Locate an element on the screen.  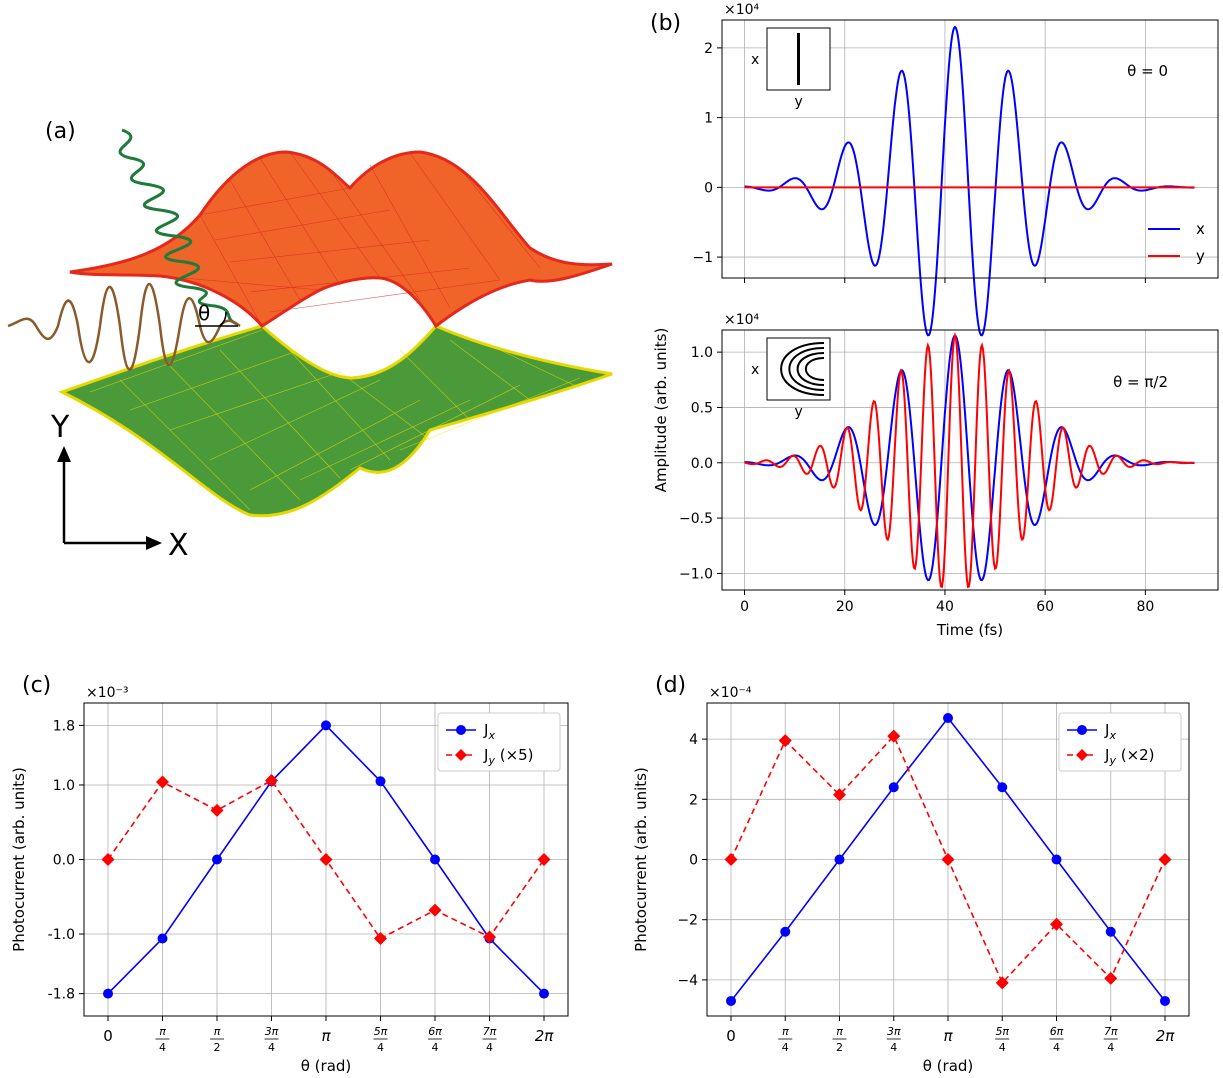
x-tick-label: 40 is located at coordinates (945, 607).